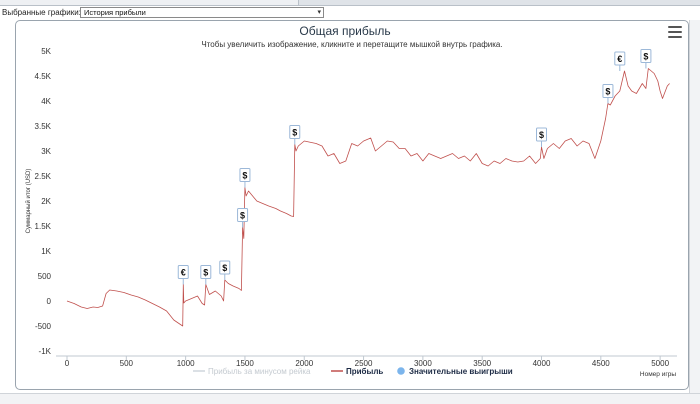  I want to click on chart-title: Общая прибыль, so click(344, 31).